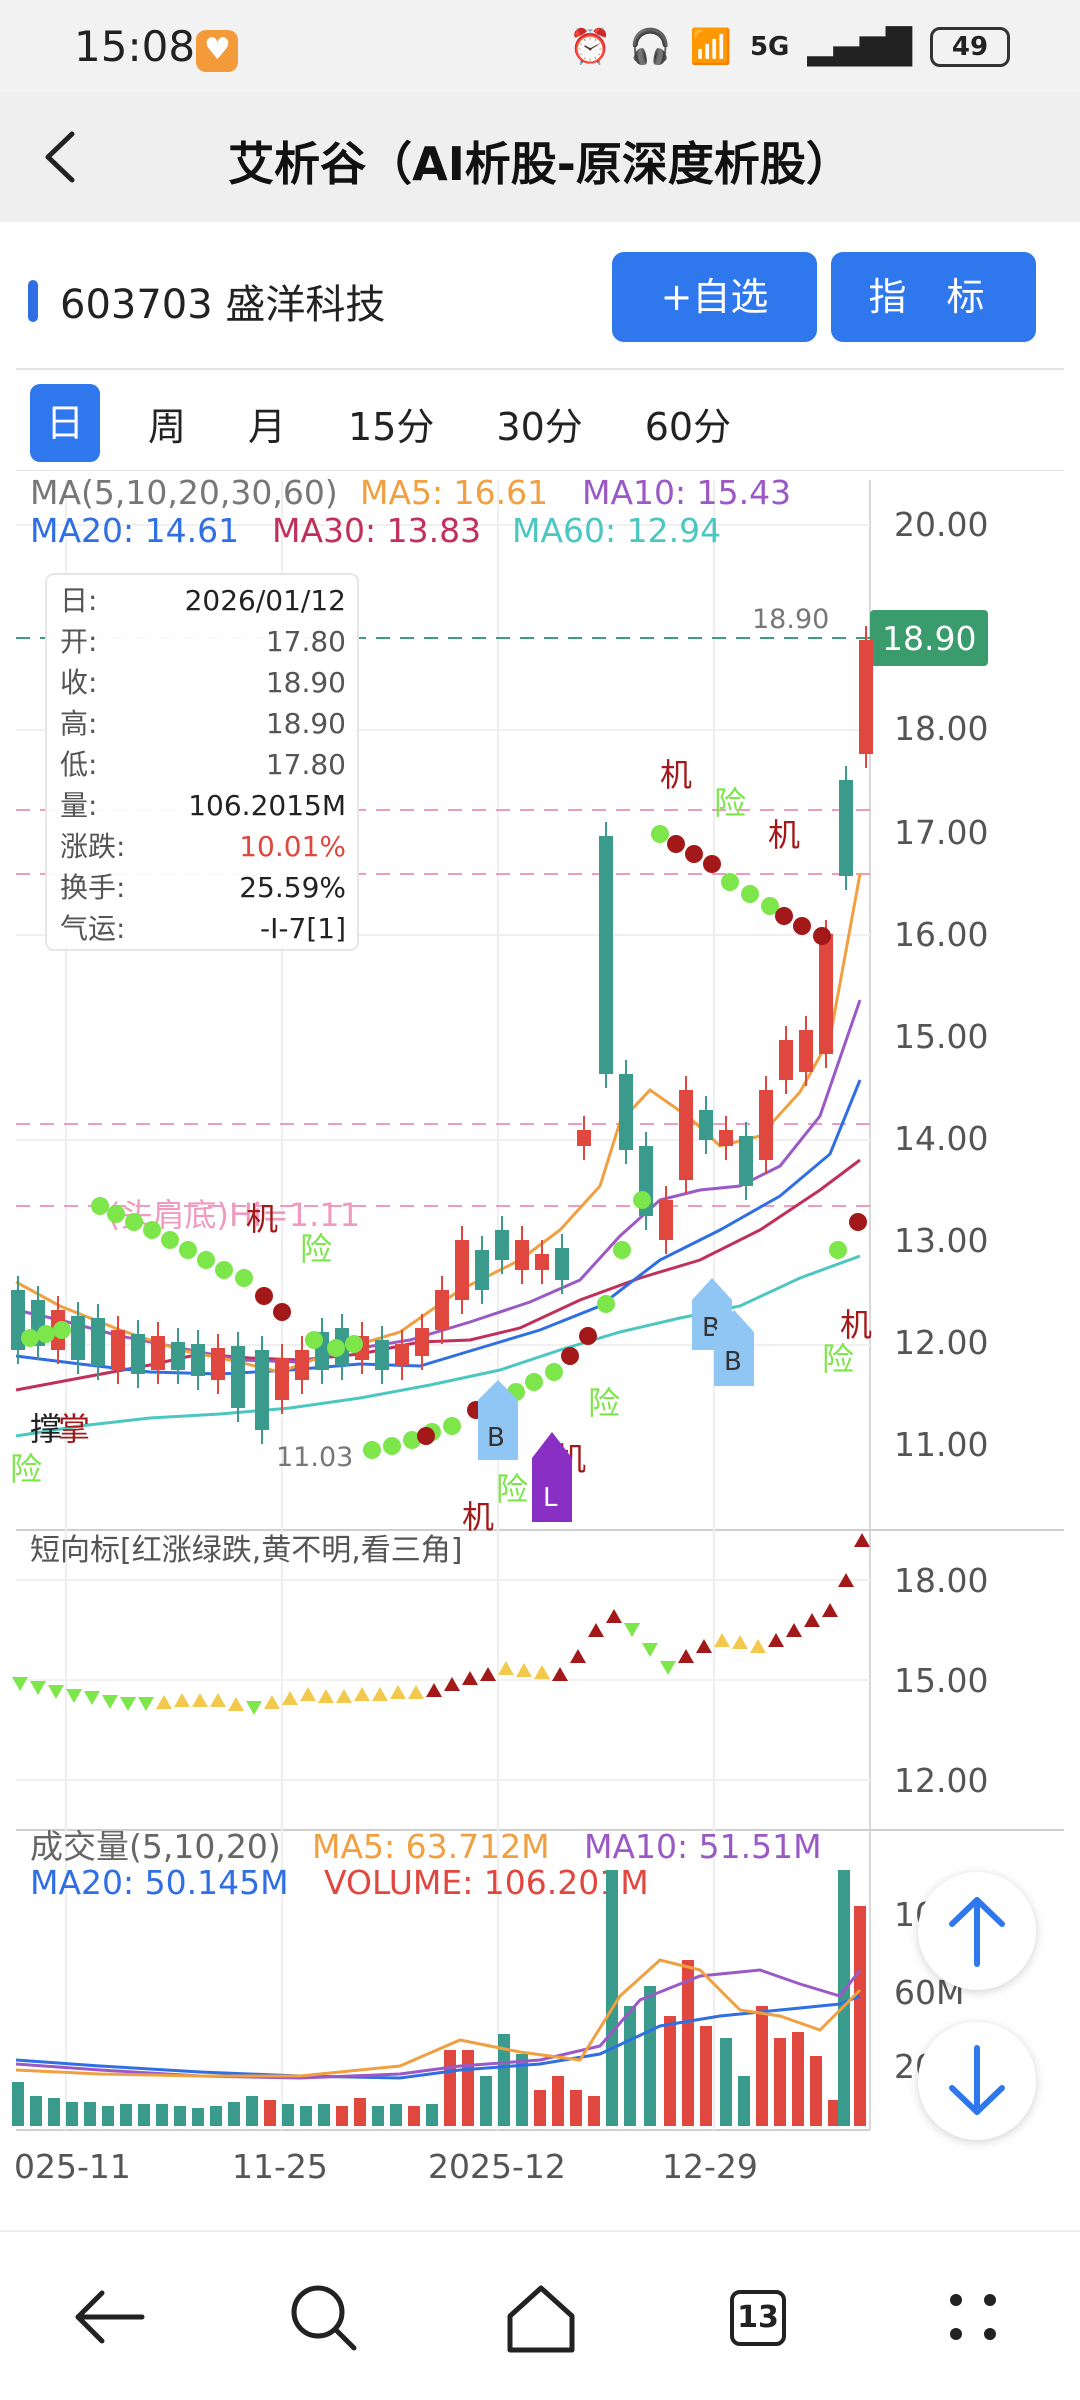 This screenshot has height=2400, width=1080. What do you see at coordinates (970, 47) in the screenshot?
I see `battery-icon: 49` at bounding box center [970, 47].